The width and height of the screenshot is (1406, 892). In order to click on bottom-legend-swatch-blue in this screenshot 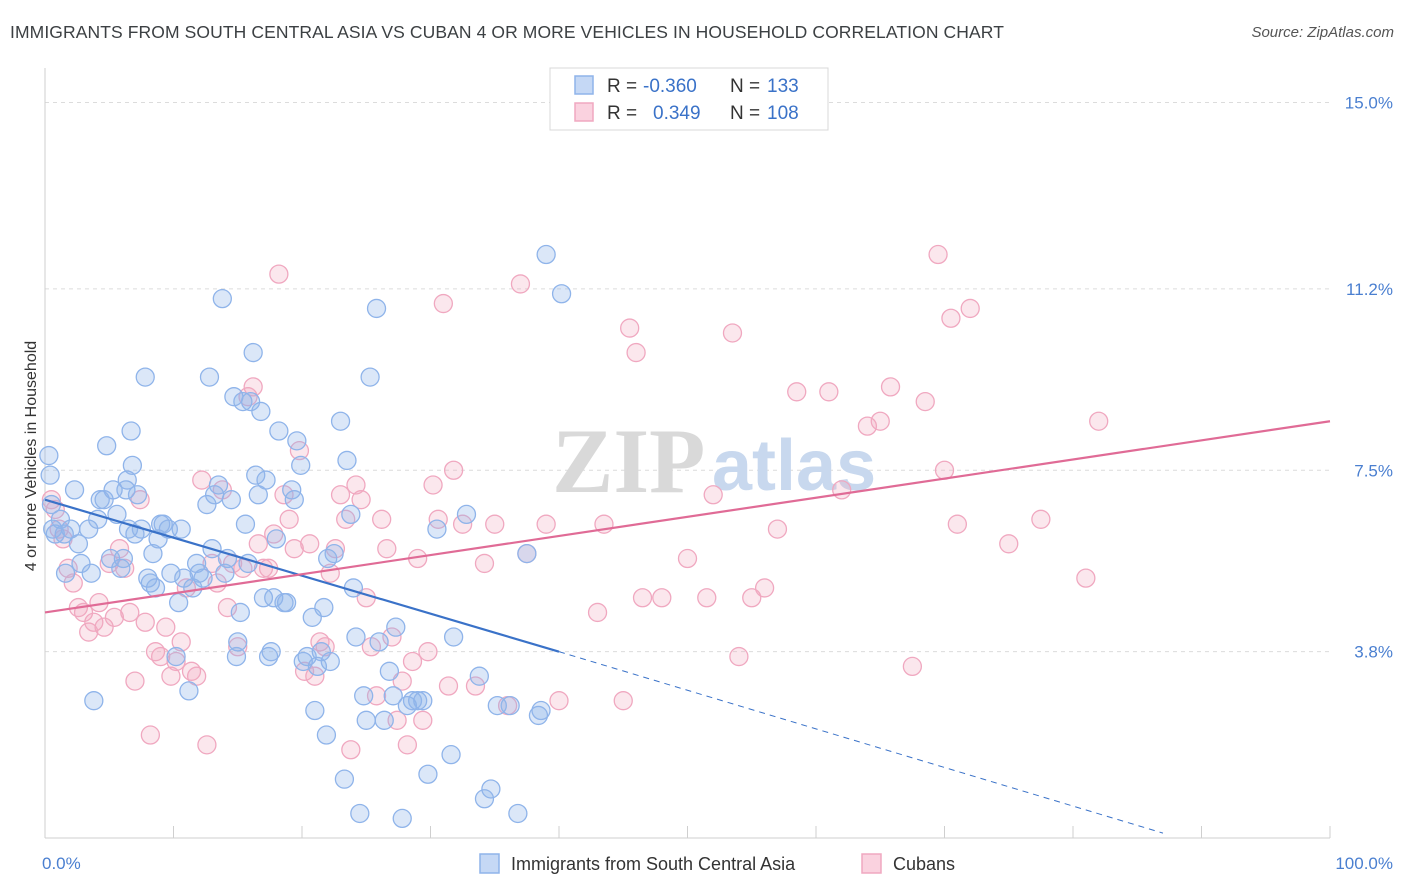, I will do `click(489, 863)`.